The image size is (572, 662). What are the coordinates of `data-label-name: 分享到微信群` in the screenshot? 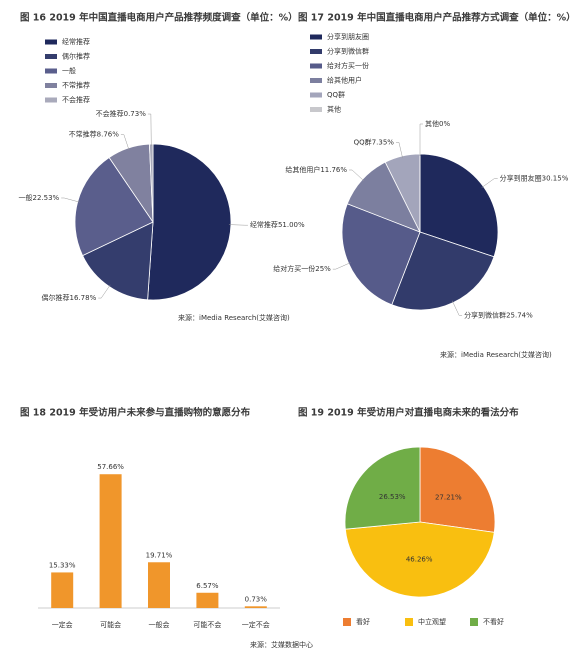 It's located at (485, 314).